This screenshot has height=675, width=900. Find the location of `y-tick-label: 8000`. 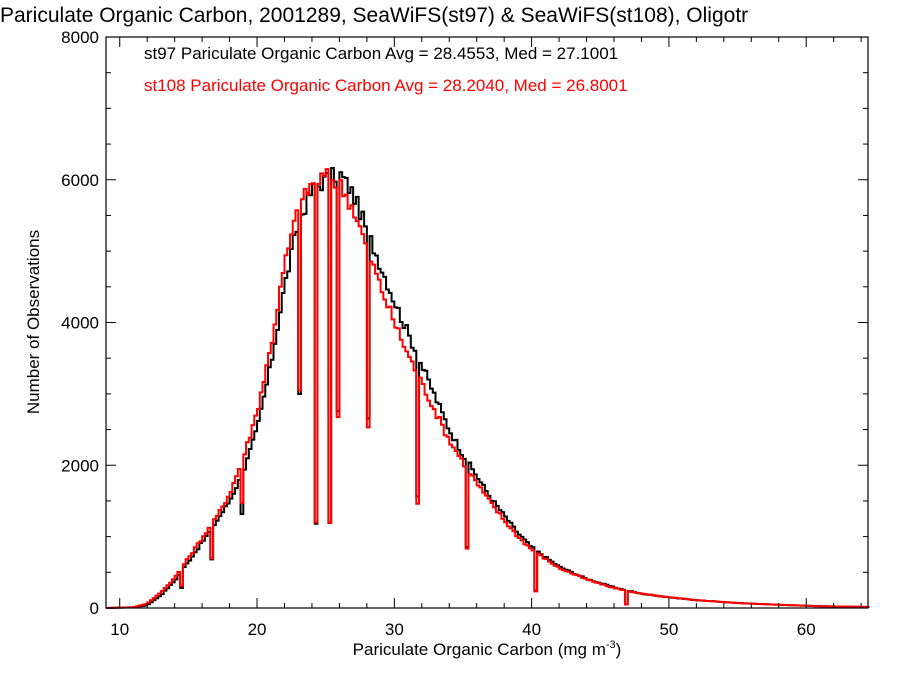

y-tick-label: 8000 is located at coordinates (80, 37).